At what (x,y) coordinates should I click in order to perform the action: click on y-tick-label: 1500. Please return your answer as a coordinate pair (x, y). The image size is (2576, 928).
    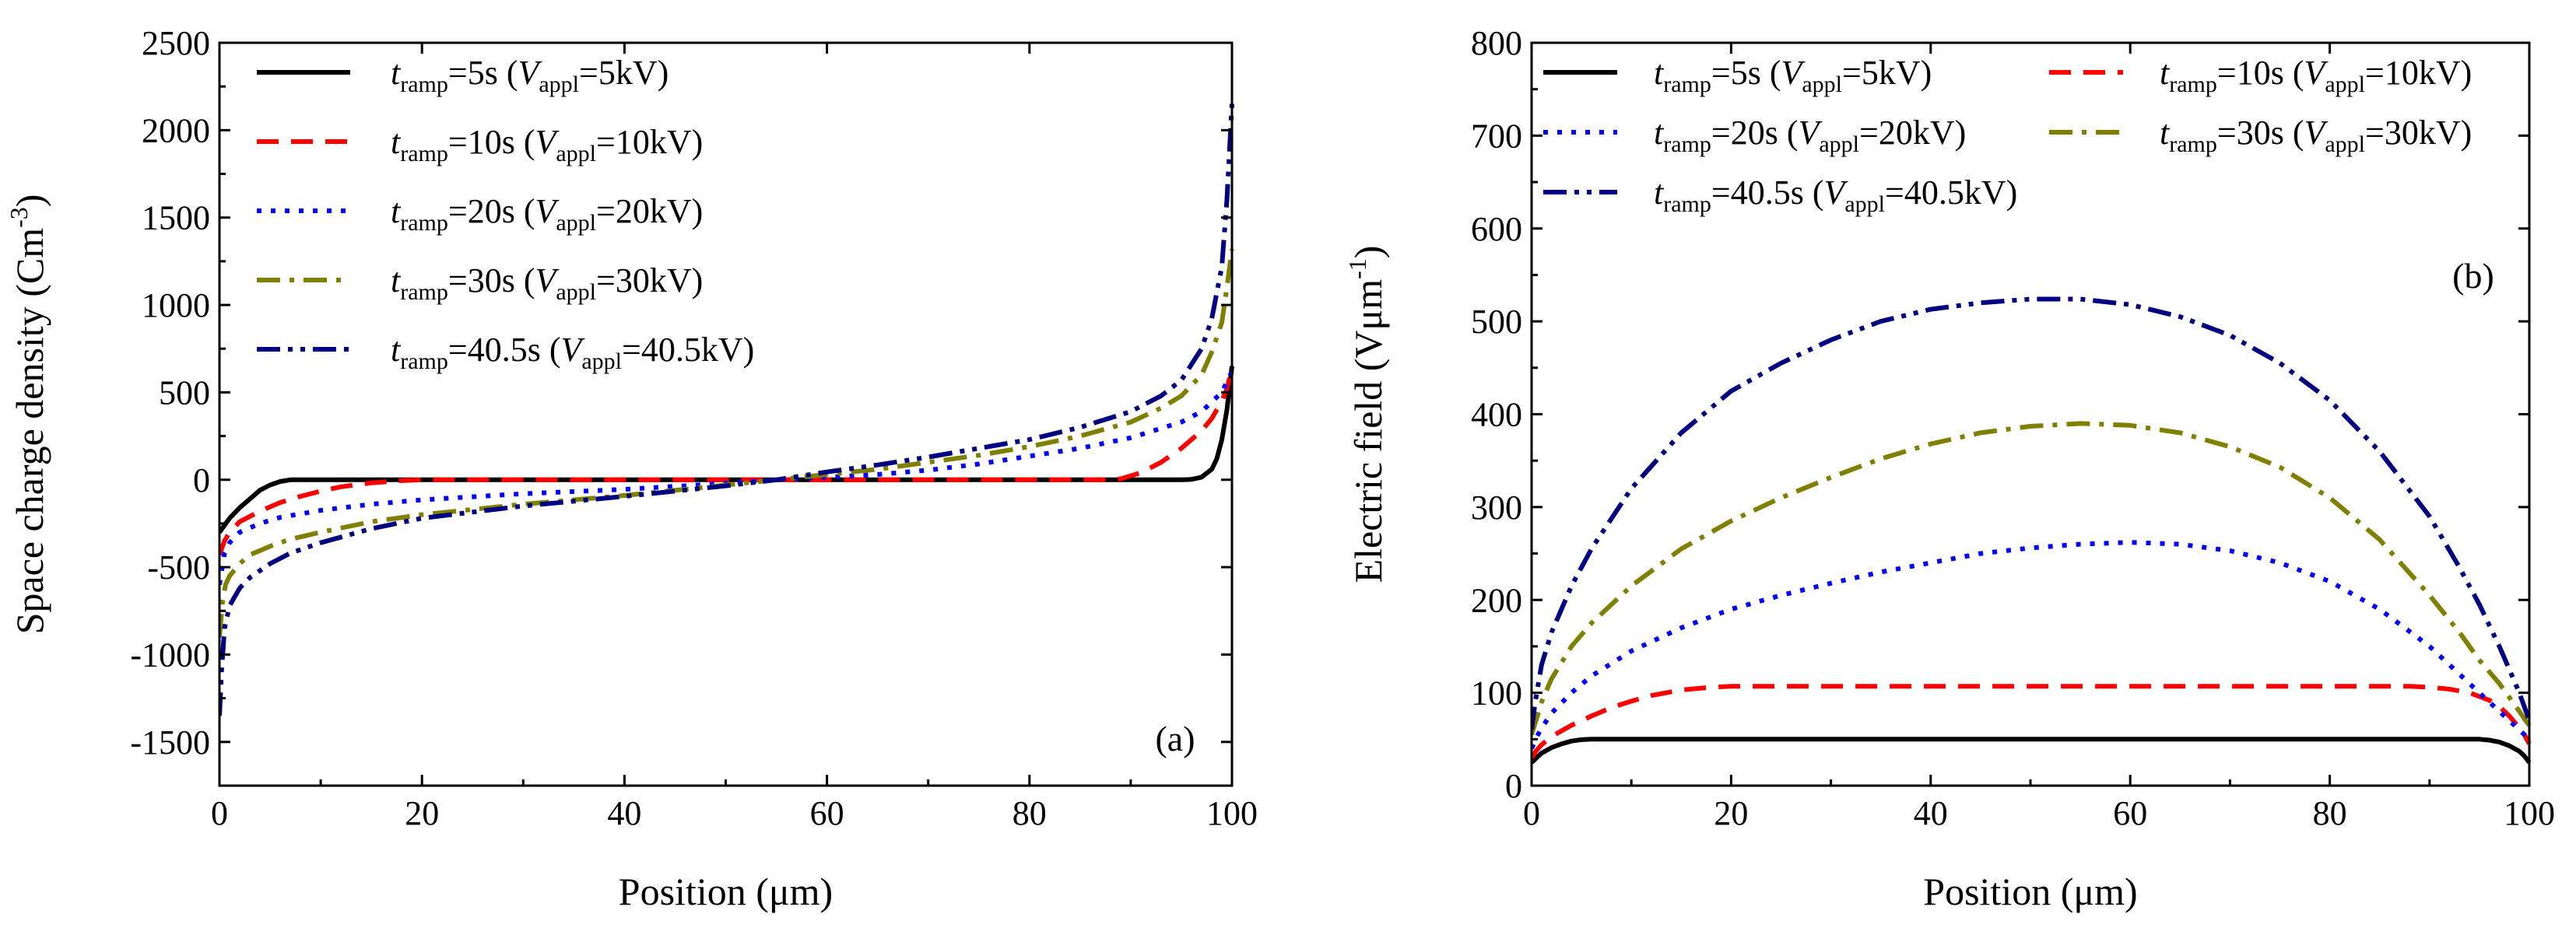
    Looking at the image, I should click on (176, 218).